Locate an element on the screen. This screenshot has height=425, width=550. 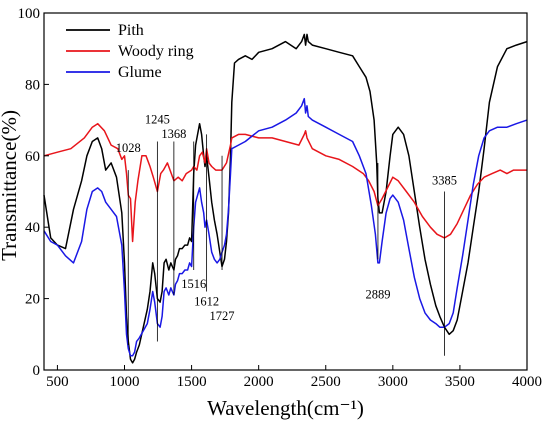
y-tick-label: 20 is located at coordinates (32, 300).